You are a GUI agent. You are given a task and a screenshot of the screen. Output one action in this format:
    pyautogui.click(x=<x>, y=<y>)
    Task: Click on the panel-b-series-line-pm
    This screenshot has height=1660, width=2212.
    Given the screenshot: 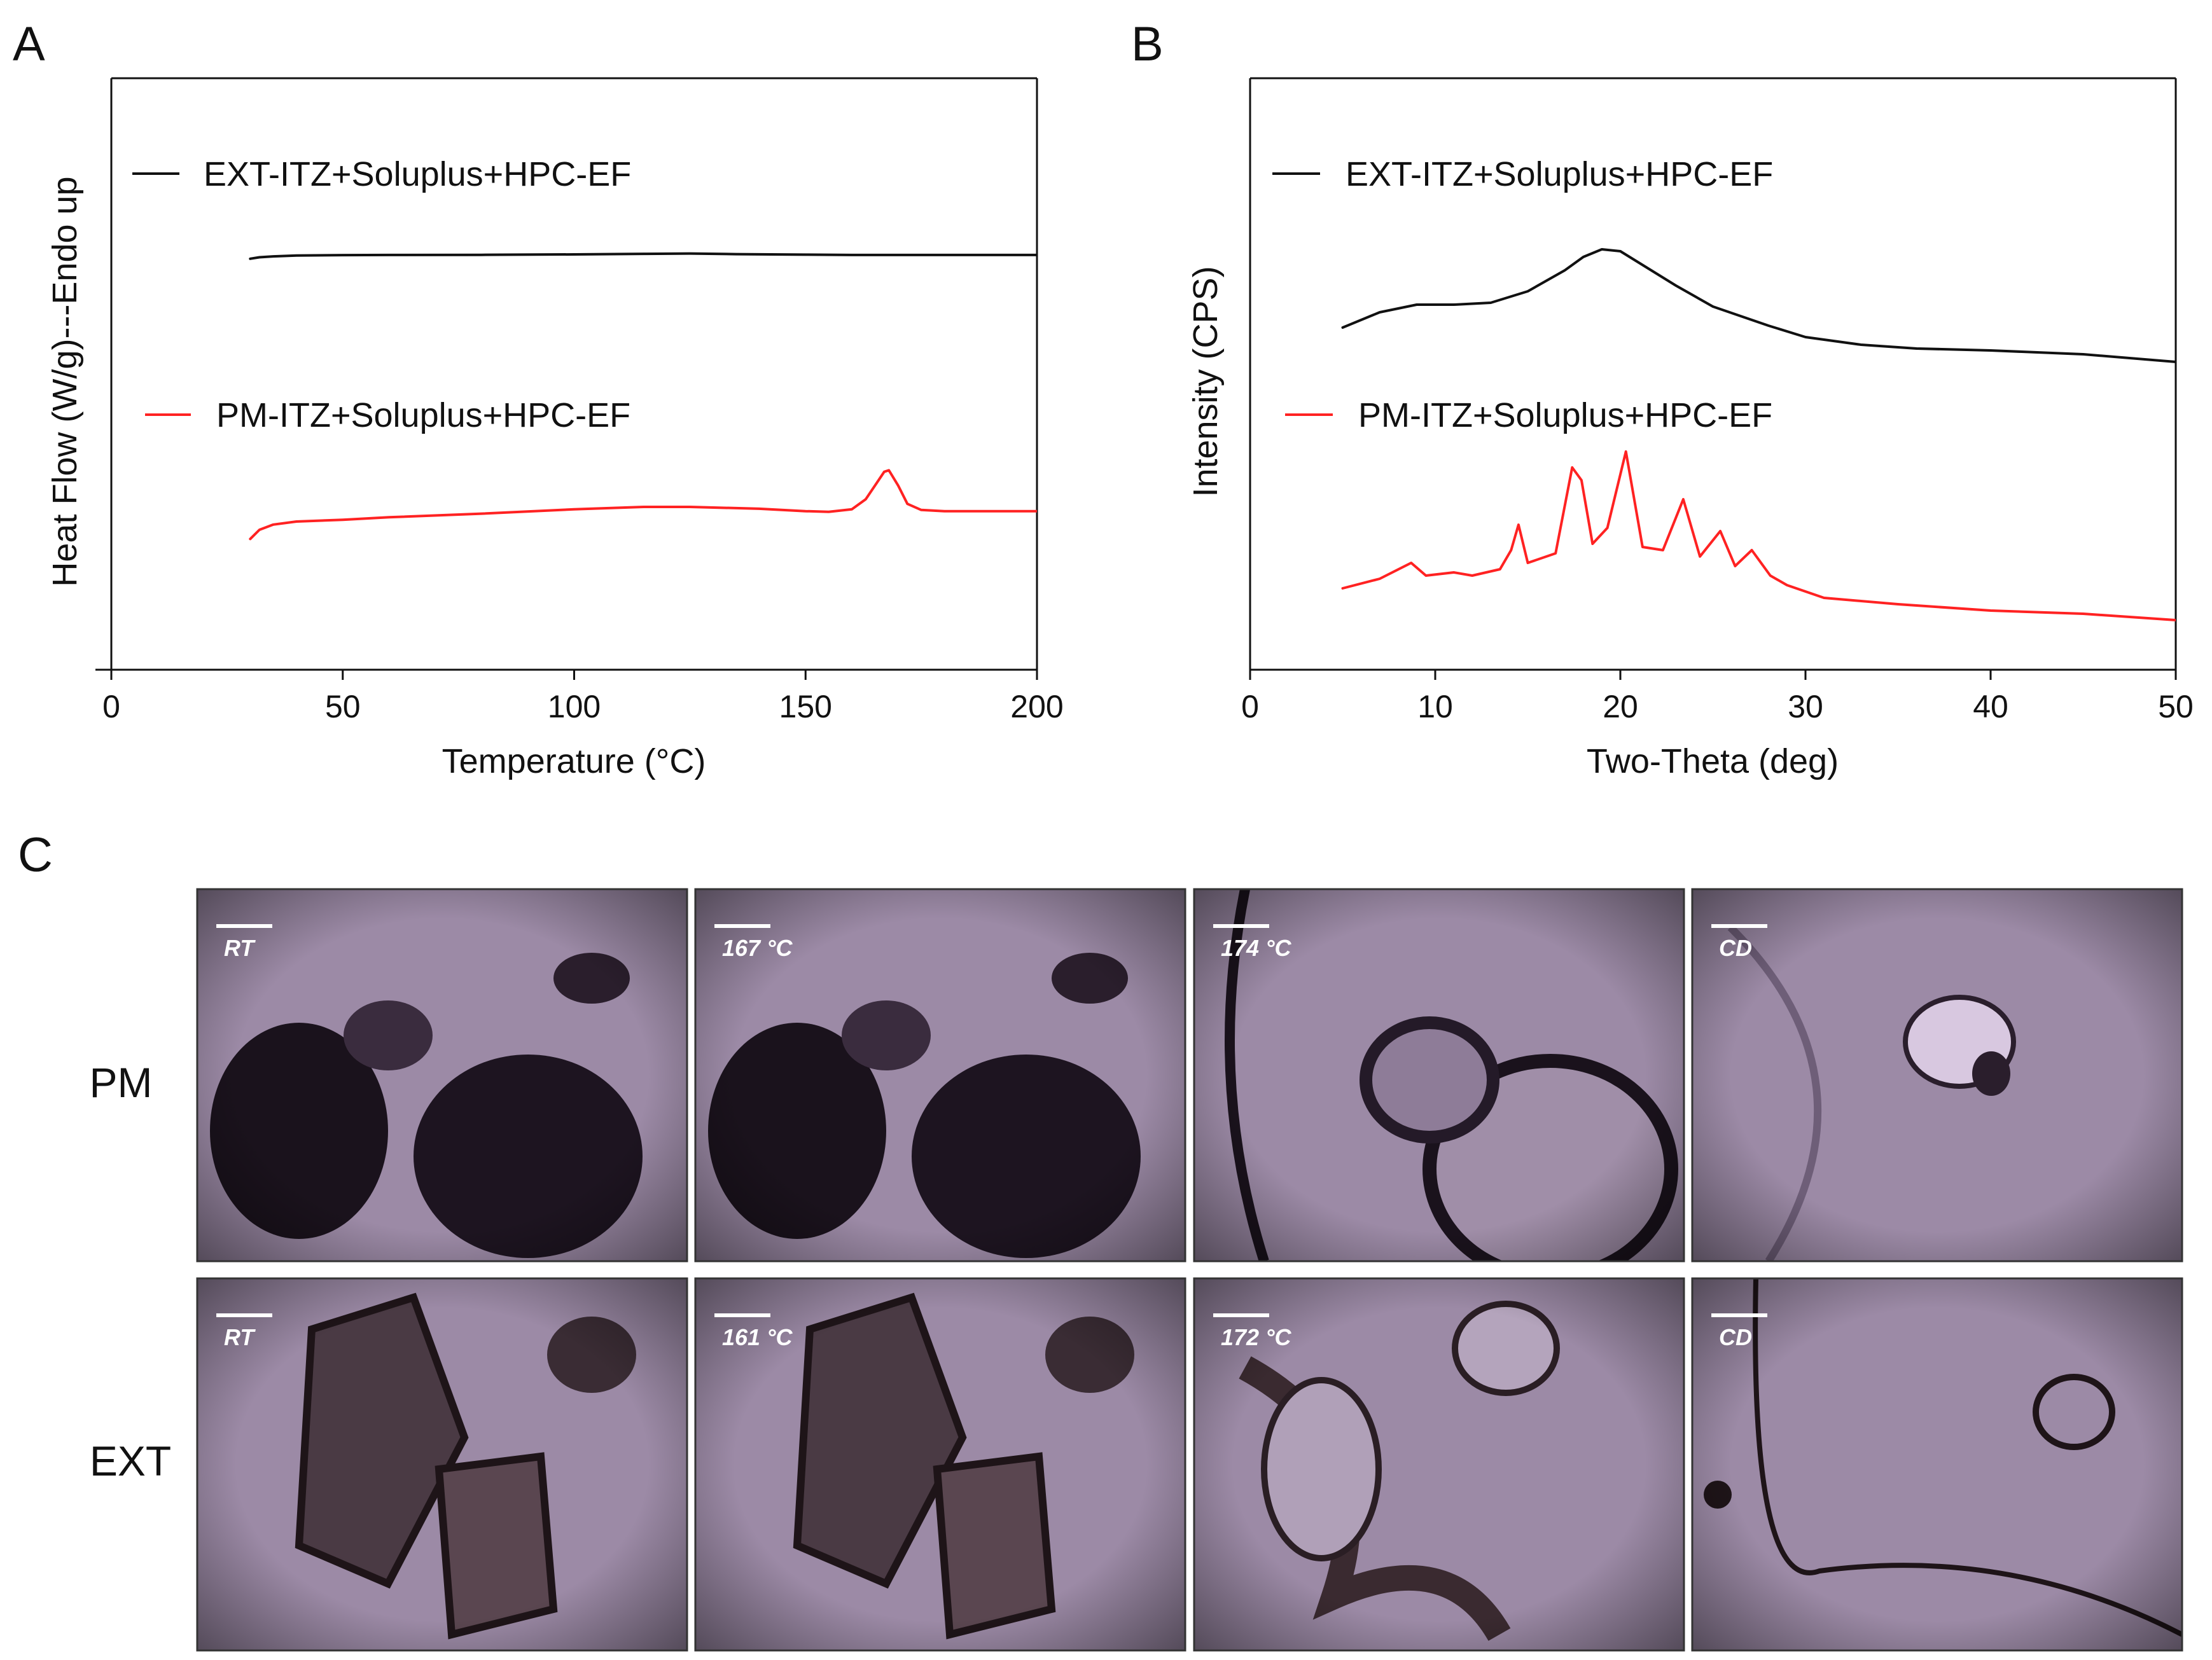 What is the action you would take?
    pyautogui.click(x=1758, y=535)
    